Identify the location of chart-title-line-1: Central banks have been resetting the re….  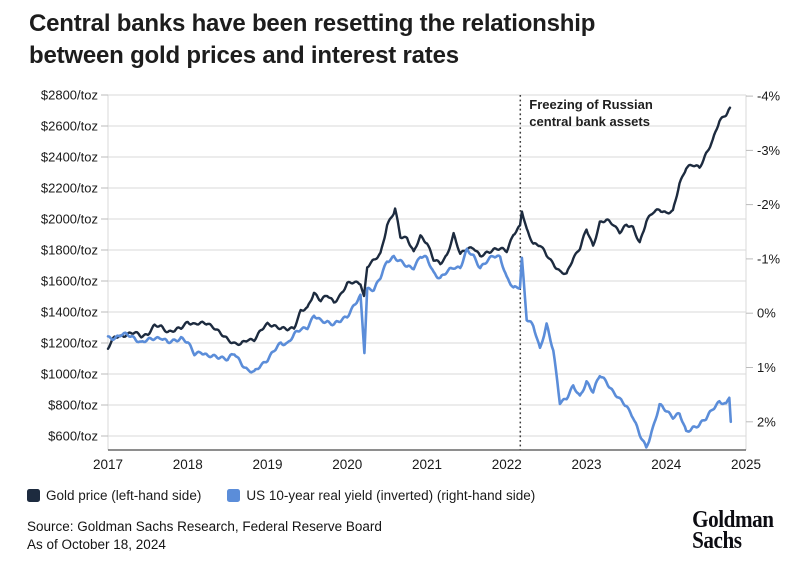
(312, 23).